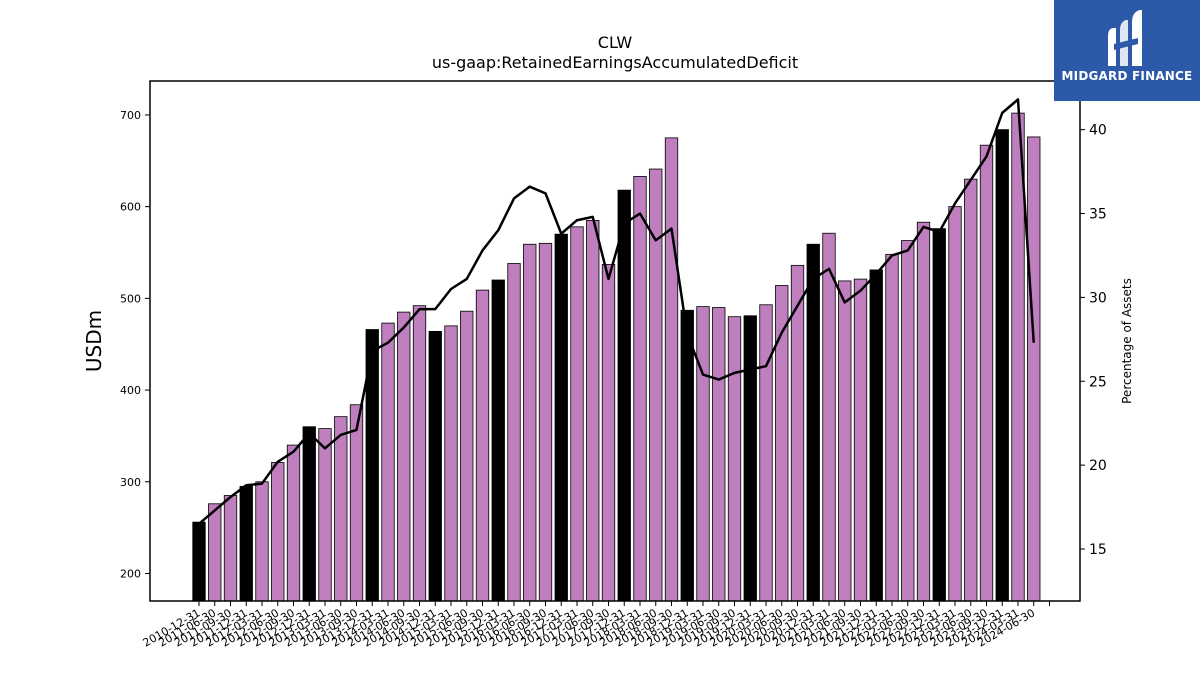 The image size is (1200, 675). Describe the element at coordinates (1098, 298) in the screenshot. I see `y-right-tick-label: 30` at that location.